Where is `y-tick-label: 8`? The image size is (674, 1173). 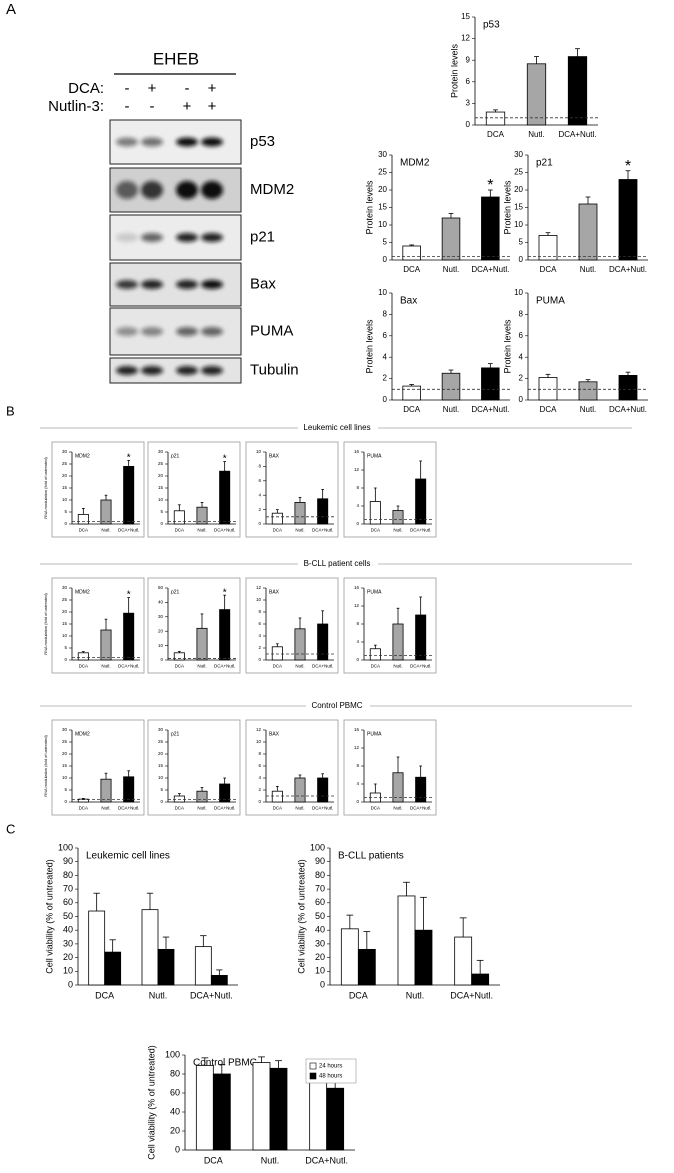 y-tick-label: 8 is located at coordinates (385, 314).